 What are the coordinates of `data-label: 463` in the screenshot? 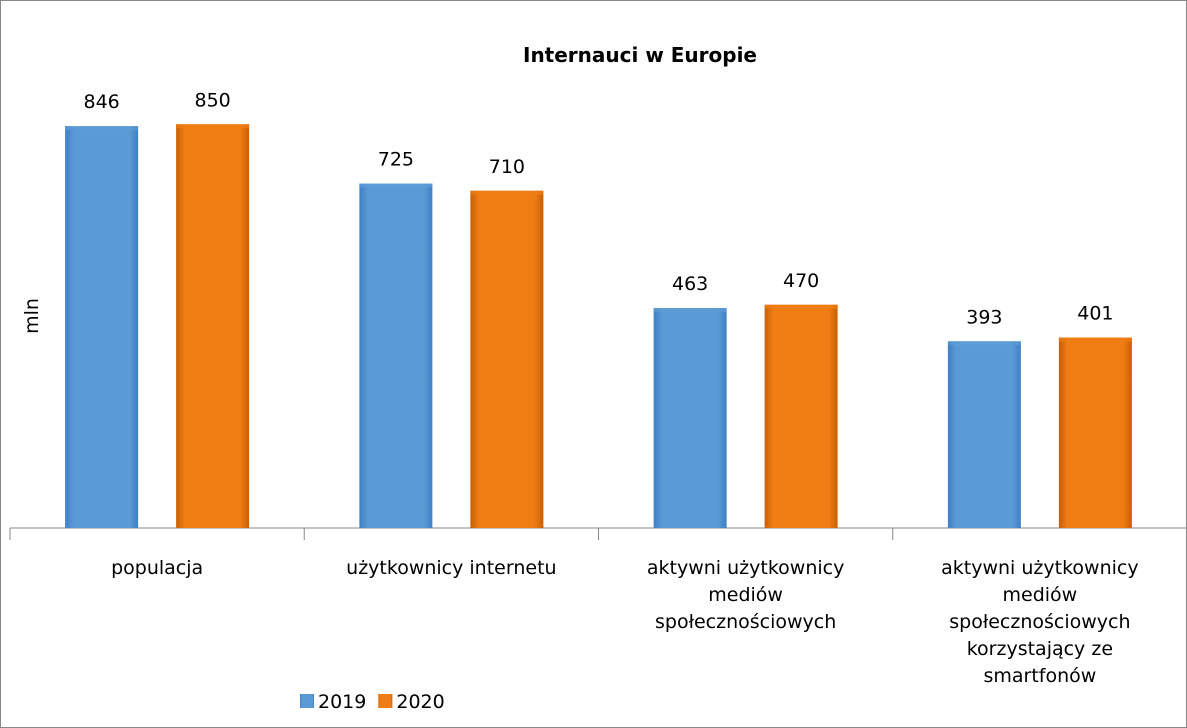 It's located at (690, 284).